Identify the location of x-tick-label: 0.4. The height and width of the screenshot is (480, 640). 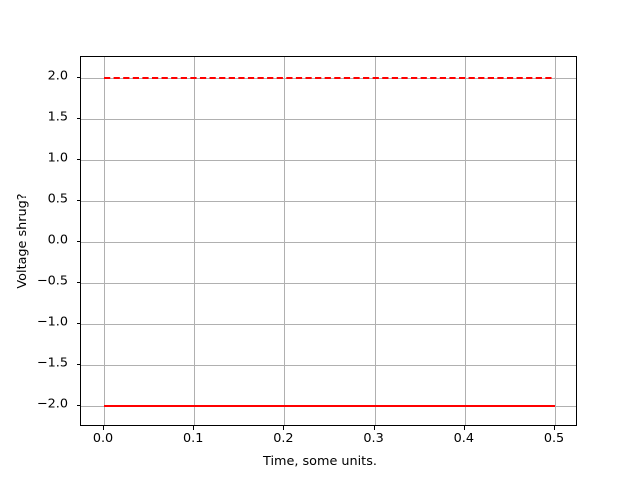
(463, 438).